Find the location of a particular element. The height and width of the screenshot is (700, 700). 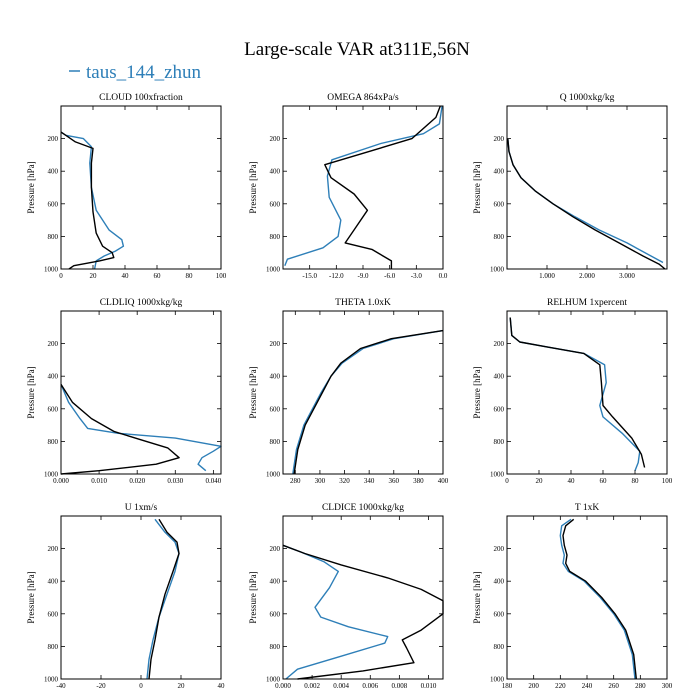

x-tick-label: 0.020 is located at coordinates (137, 481).